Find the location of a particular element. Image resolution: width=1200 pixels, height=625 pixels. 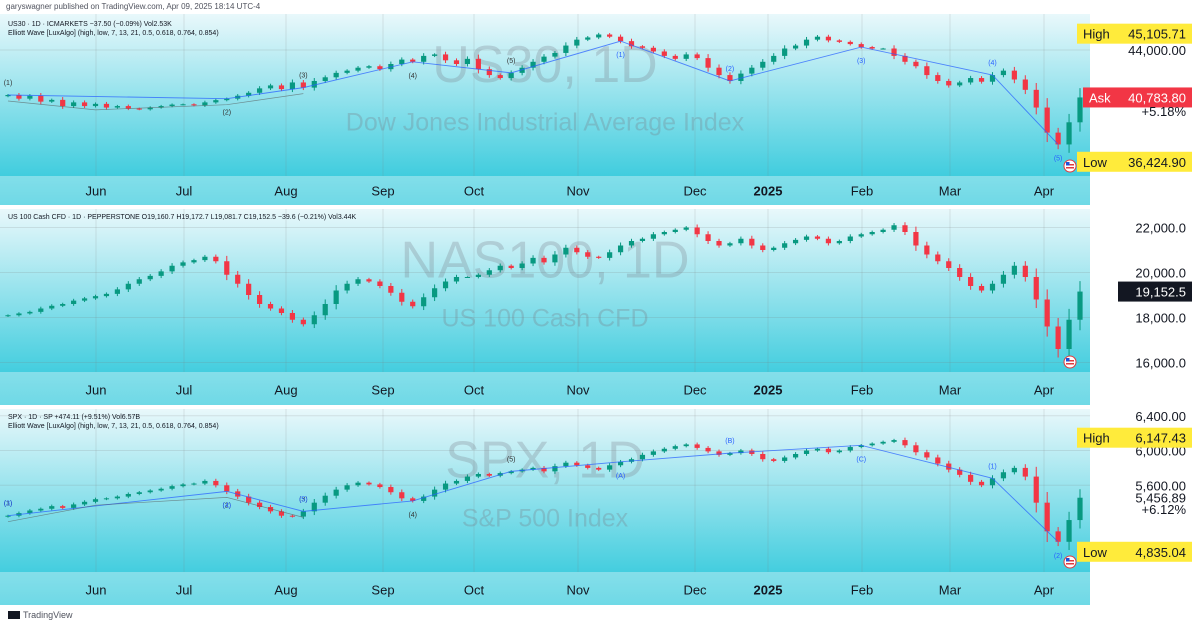

wave-label: (A) is located at coordinates (620, 476).